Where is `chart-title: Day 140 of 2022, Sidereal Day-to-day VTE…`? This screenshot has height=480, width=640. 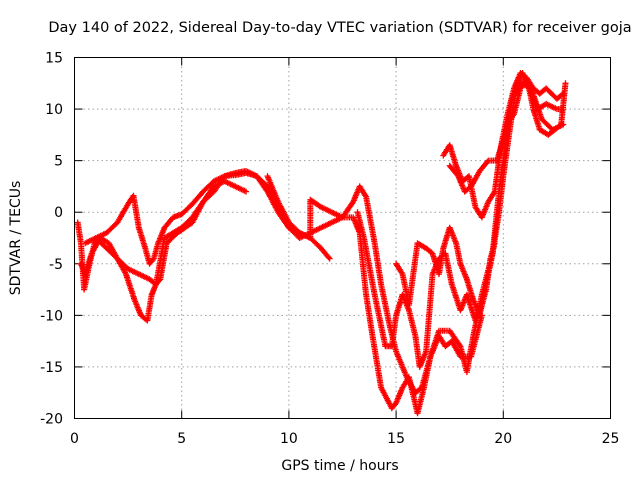
chart-title: Day 140 of 2022, Sidereal Day-to-day VTE… is located at coordinates (339, 28).